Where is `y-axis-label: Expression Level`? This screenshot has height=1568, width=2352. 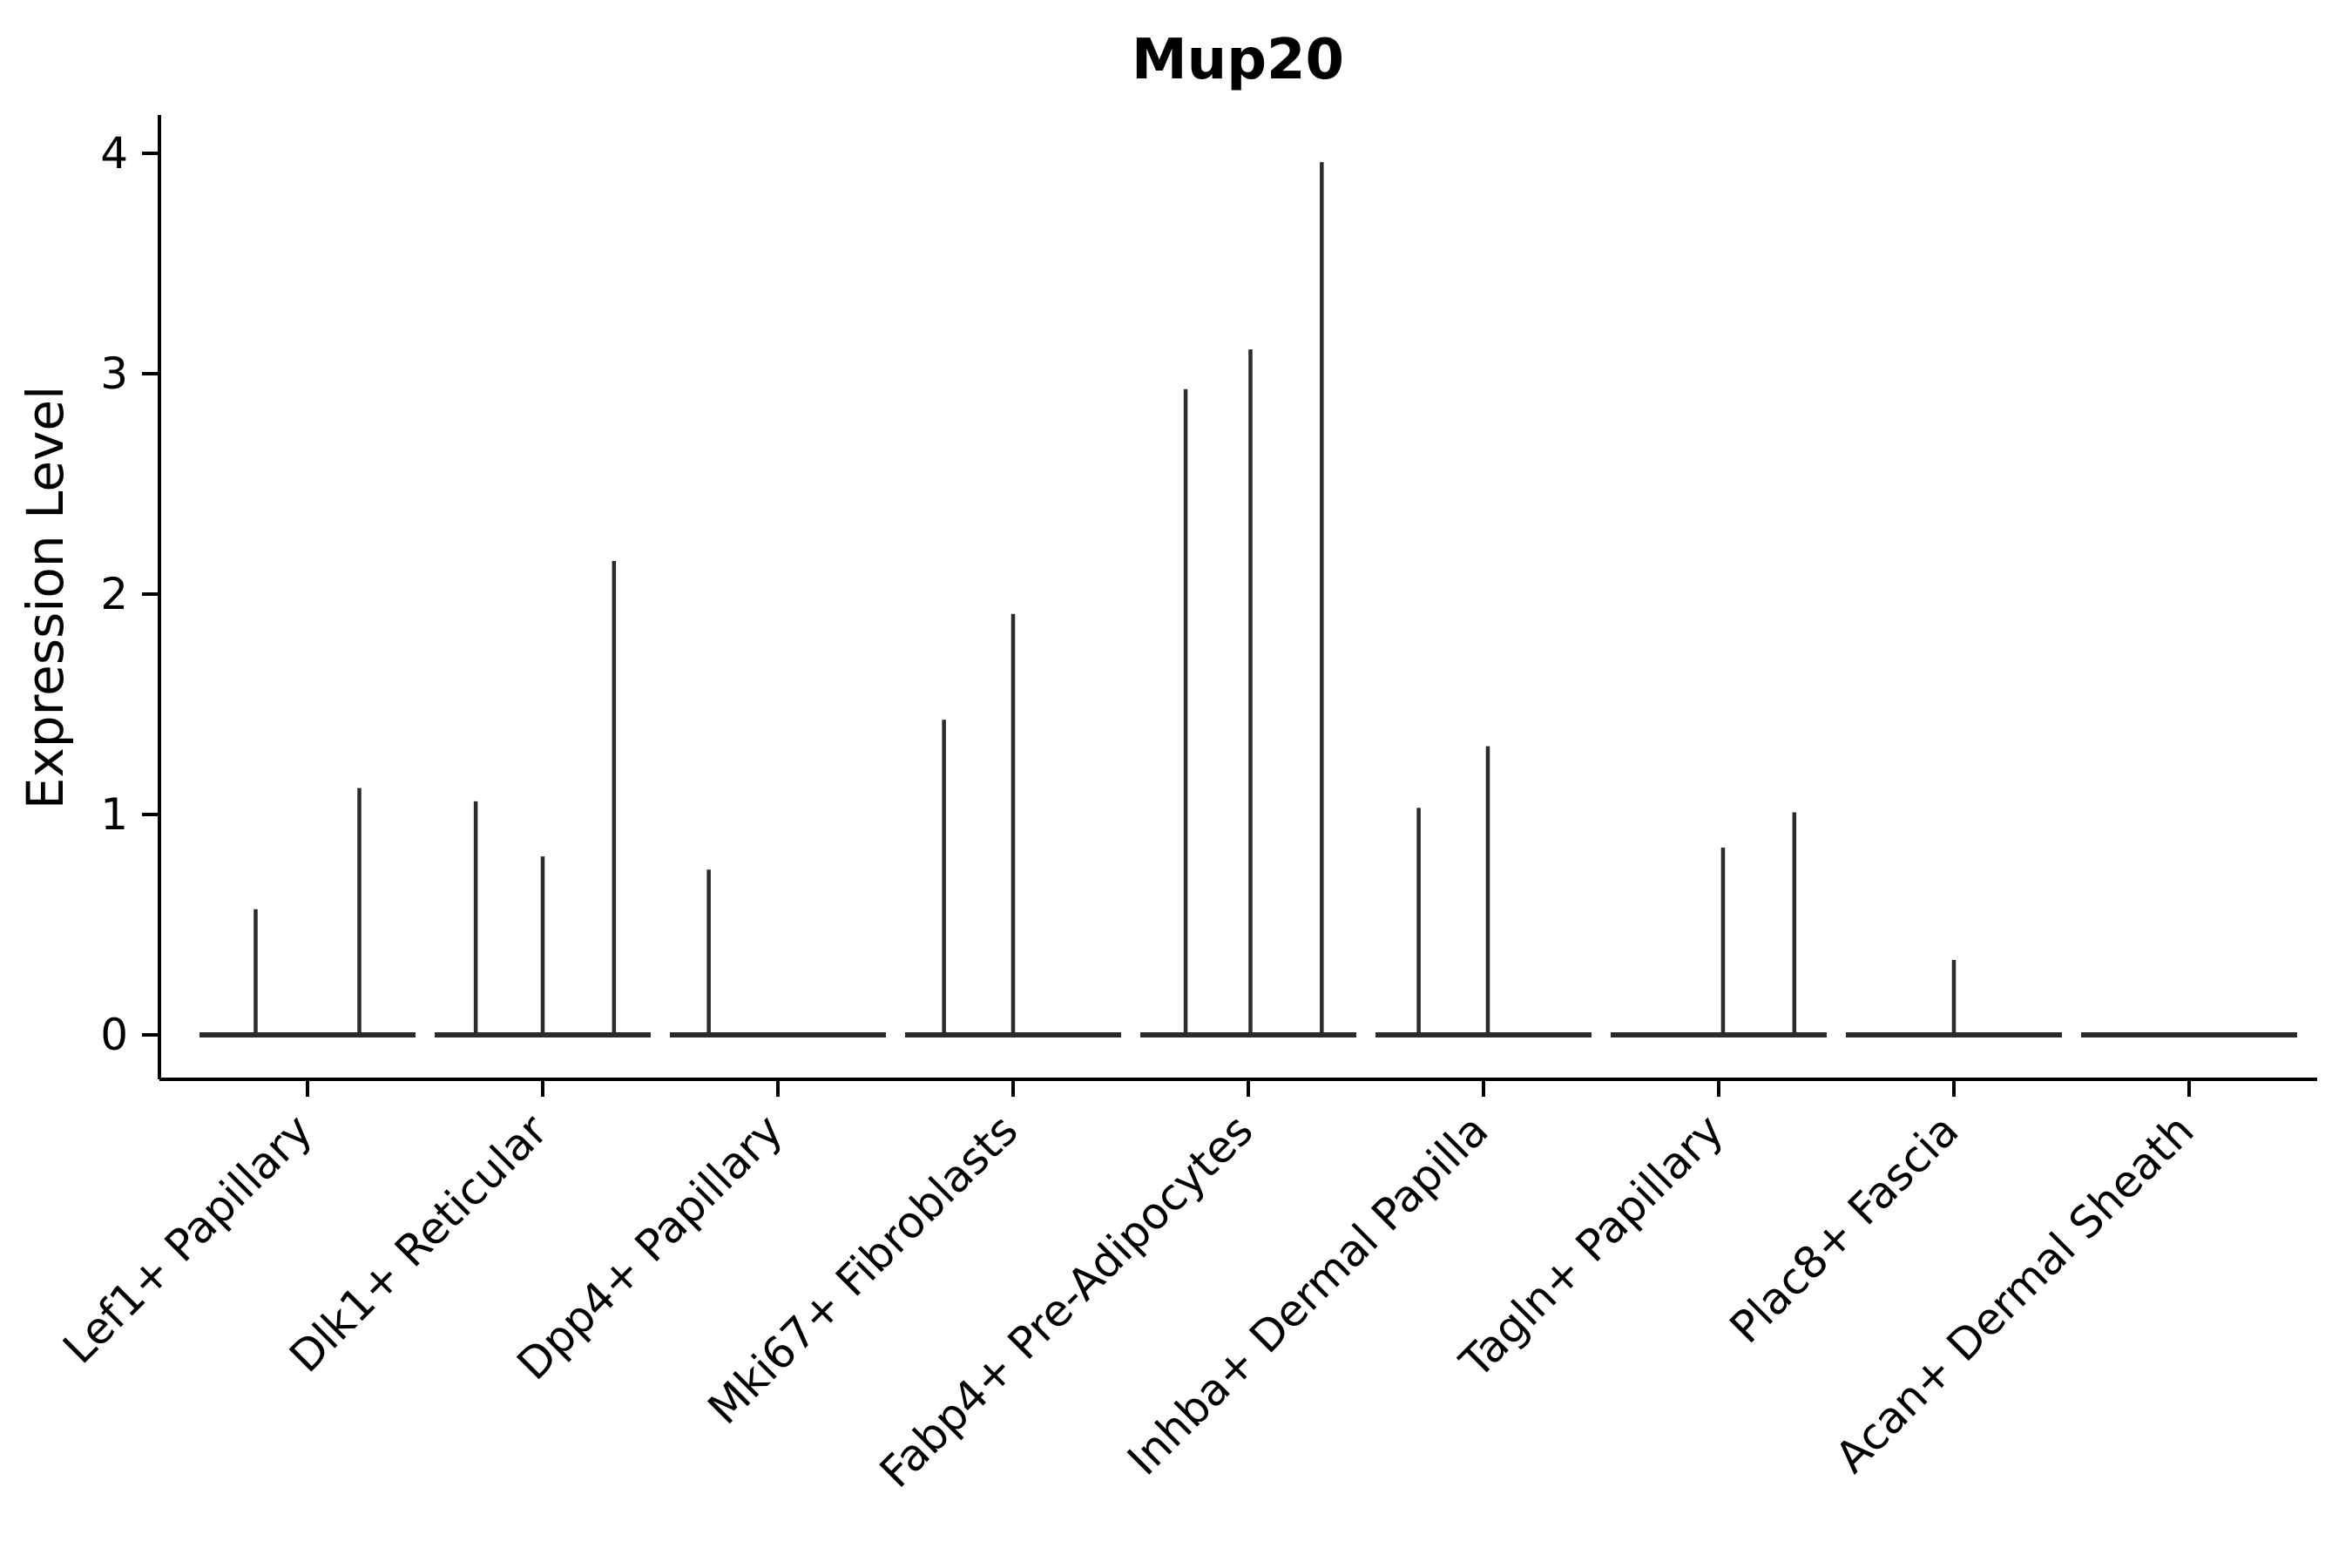 y-axis-label: Expression Level is located at coordinates (45, 597).